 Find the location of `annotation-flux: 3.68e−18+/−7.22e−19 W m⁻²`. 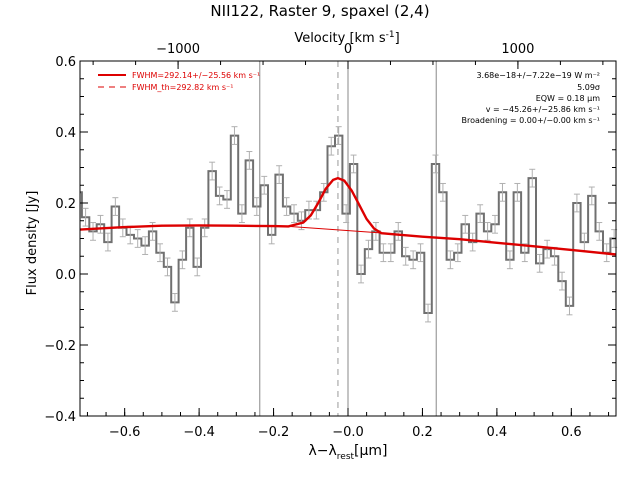

annotation-flux: 3.68e−18+/−7.22e−19 W m⁻² is located at coordinates (538, 75).